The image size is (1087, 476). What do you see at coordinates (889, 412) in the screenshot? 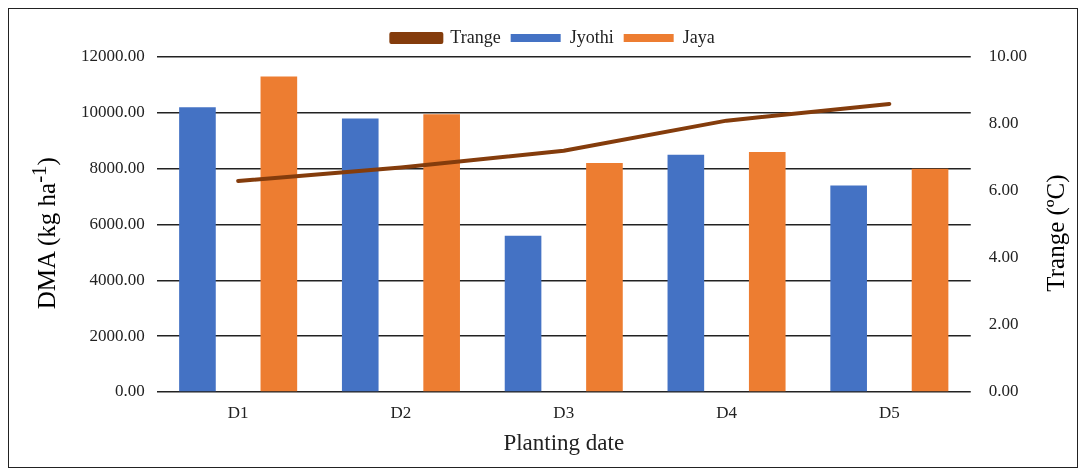
I see `x-tick-label: D5` at bounding box center [889, 412].